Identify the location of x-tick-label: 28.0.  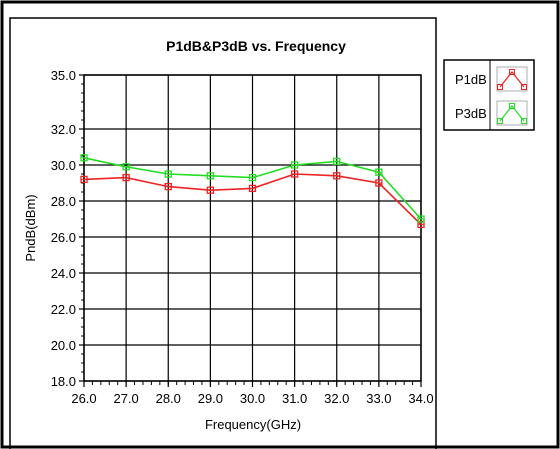
(168, 398).